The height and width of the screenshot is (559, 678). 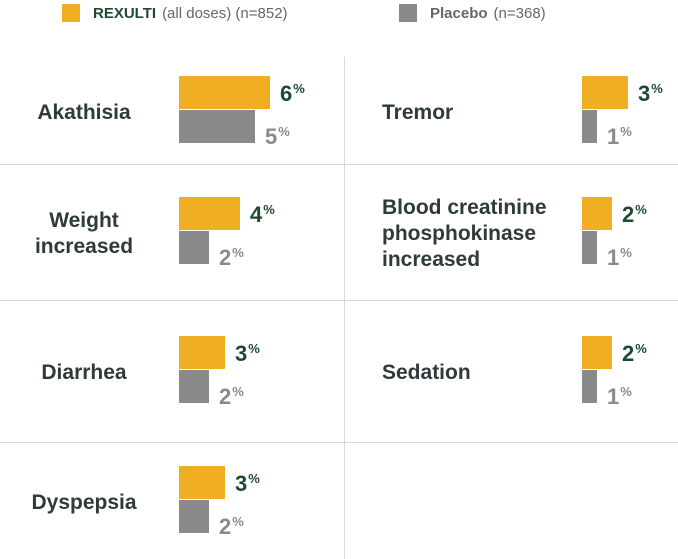 What do you see at coordinates (84, 372) in the screenshot?
I see `item-label: Diarrhea` at bounding box center [84, 372].